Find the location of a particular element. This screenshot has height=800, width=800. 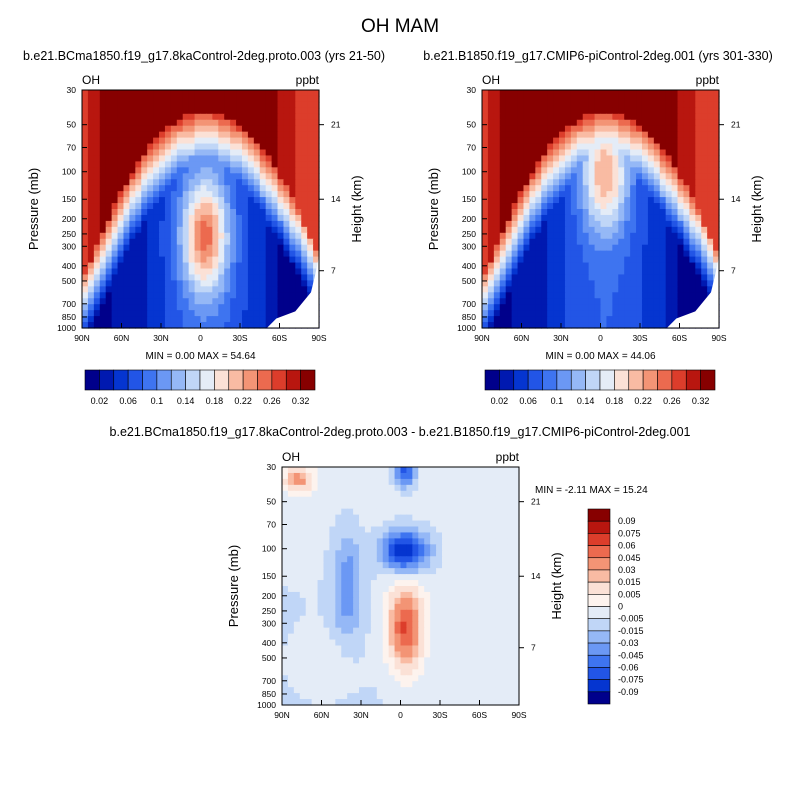

y-tick-label: 700 is located at coordinates (269, 681).